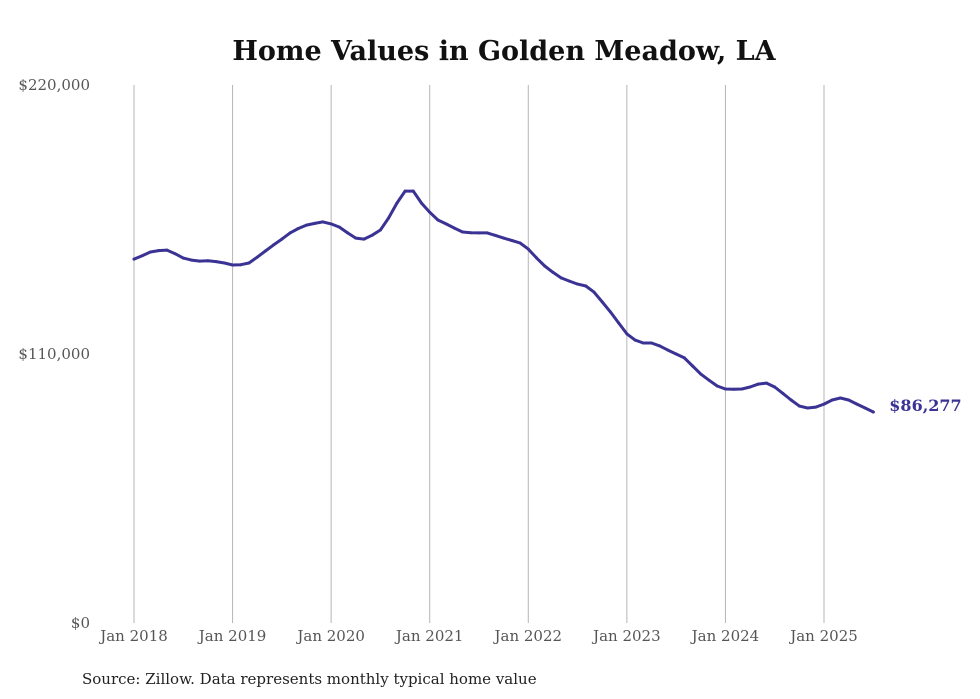 Image resolution: width=980 pixels, height=699 pixels. Describe the element at coordinates (429, 636) in the screenshot. I see `x-tick-label: Jan 2021` at that location.